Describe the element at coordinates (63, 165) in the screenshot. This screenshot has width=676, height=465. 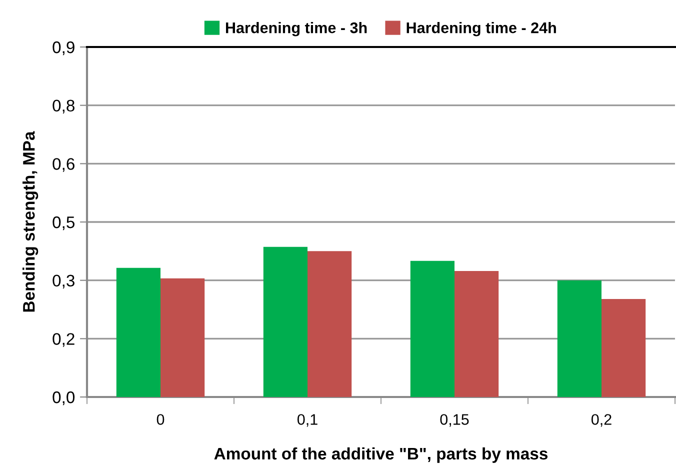
I see `y-tick-label: 0,6` at that location.